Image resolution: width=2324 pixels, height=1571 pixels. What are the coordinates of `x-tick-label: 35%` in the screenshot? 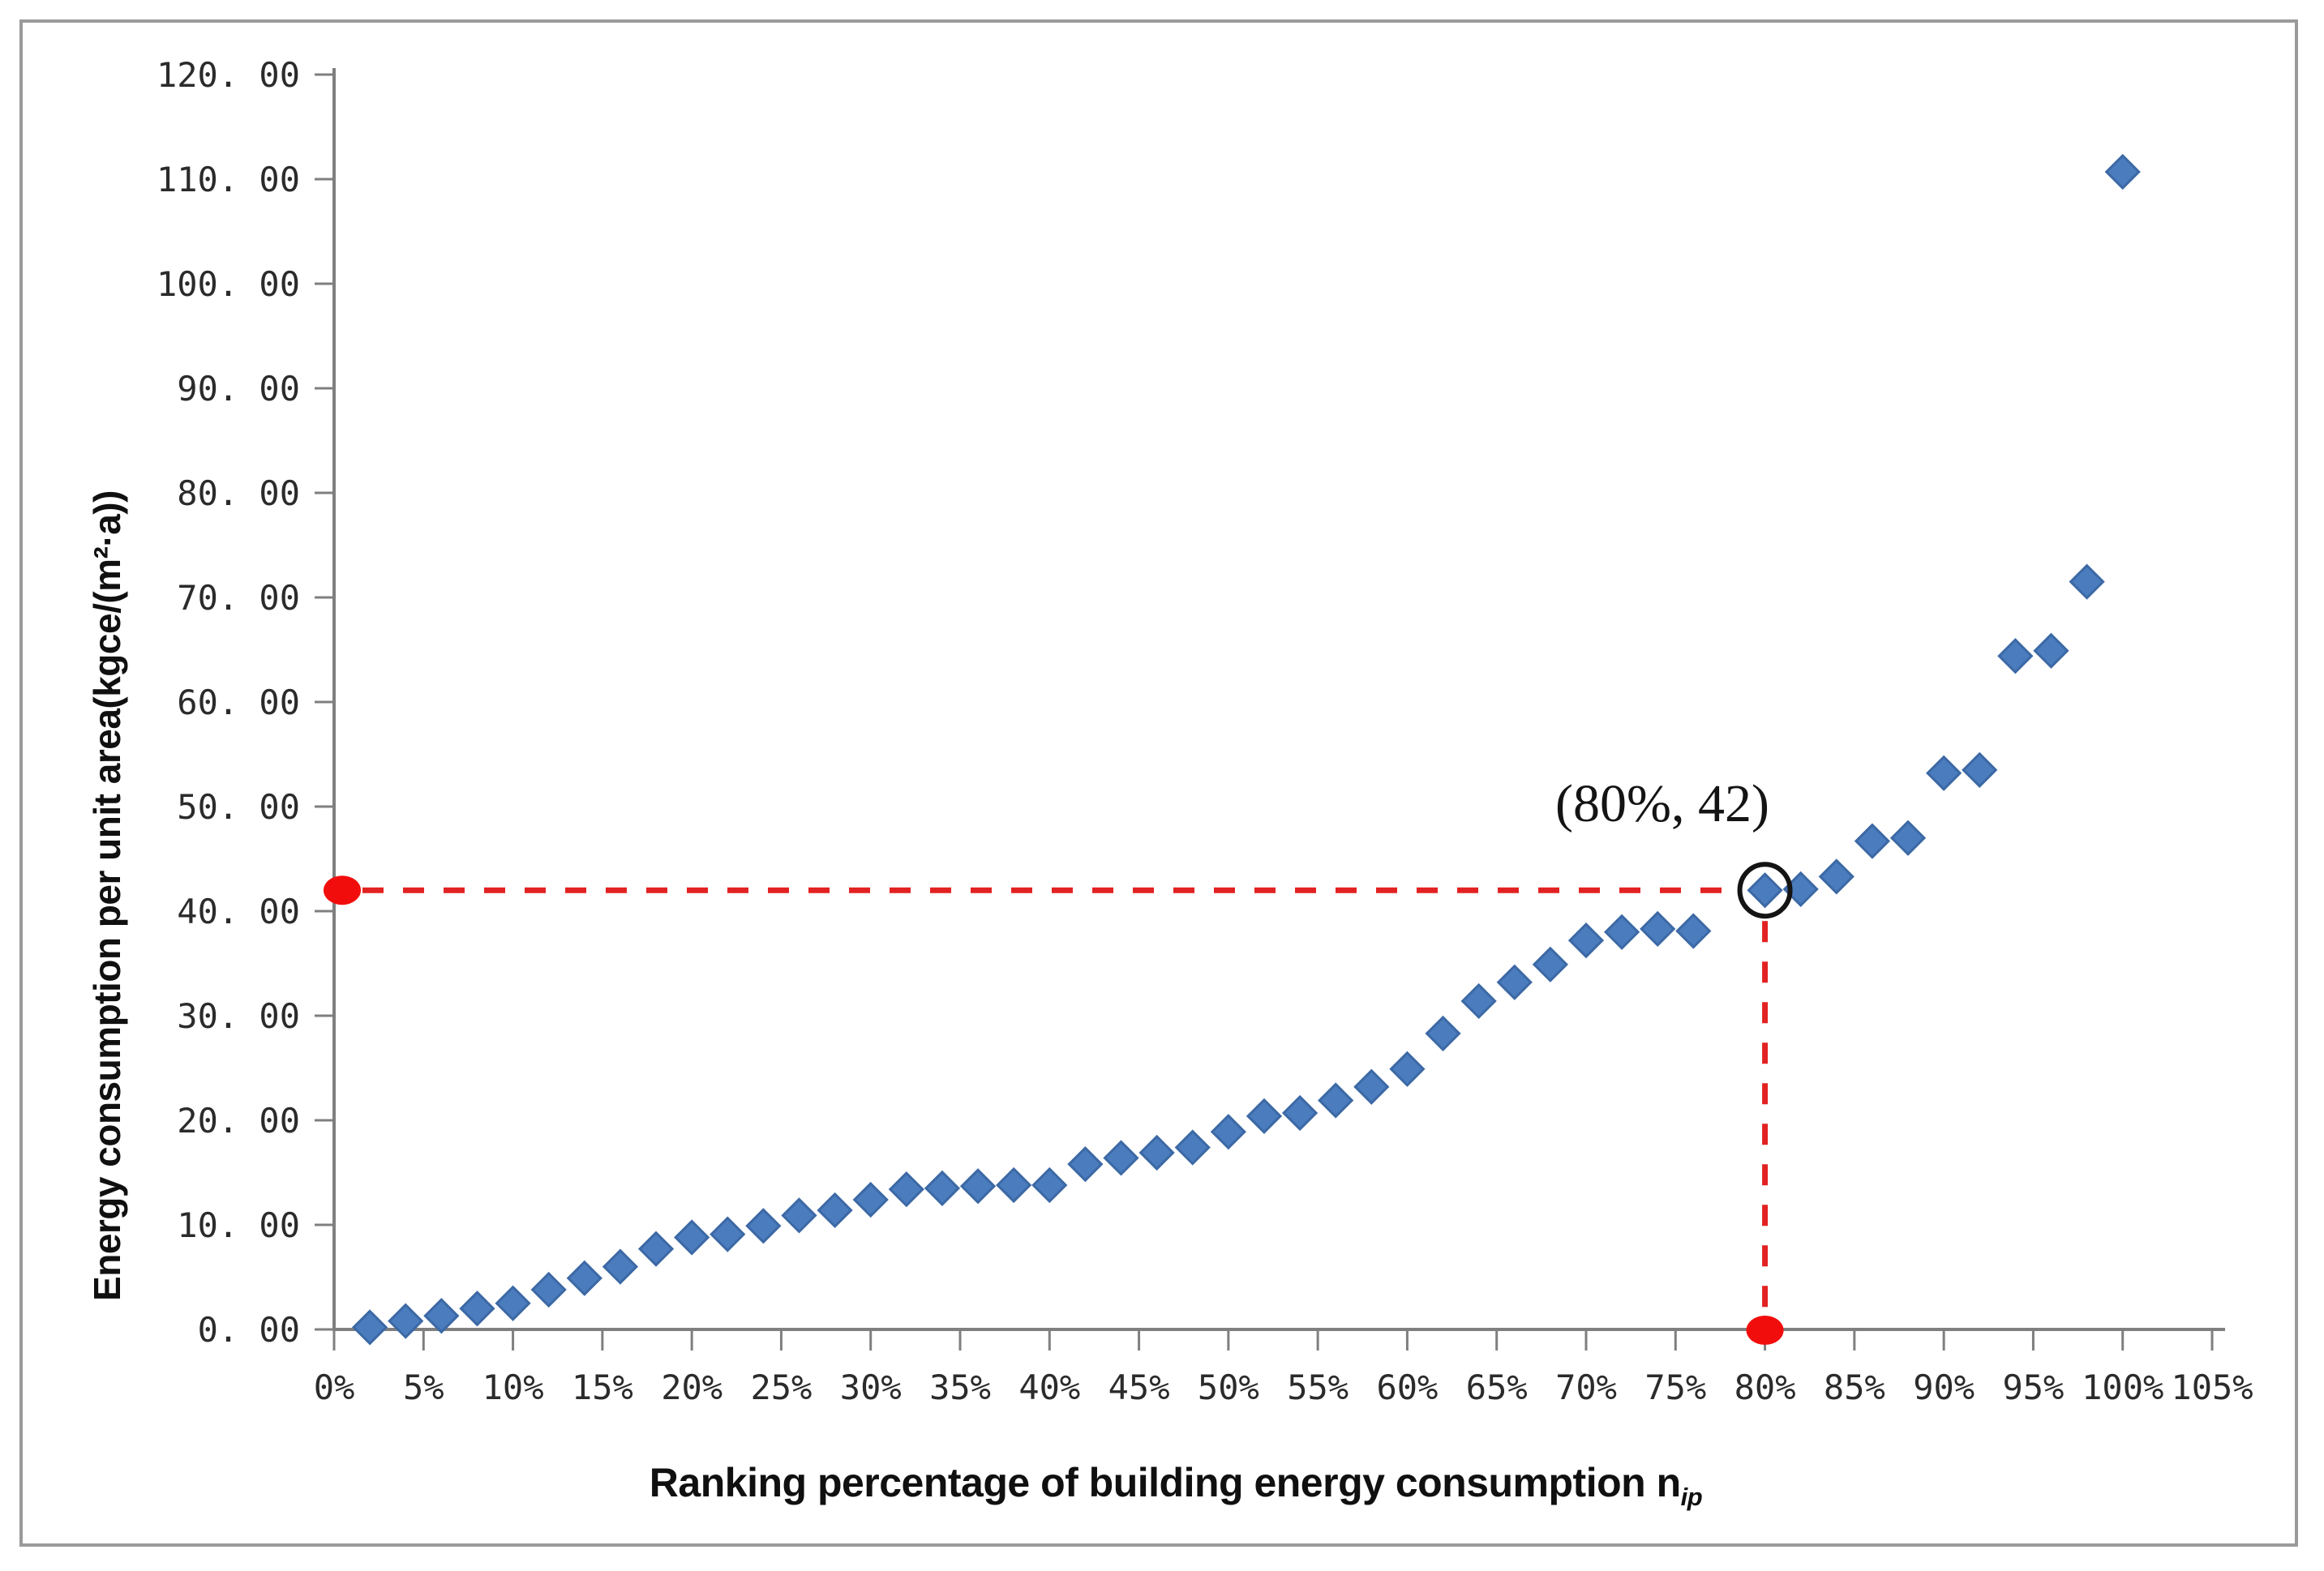 It's located at (960, 1387).